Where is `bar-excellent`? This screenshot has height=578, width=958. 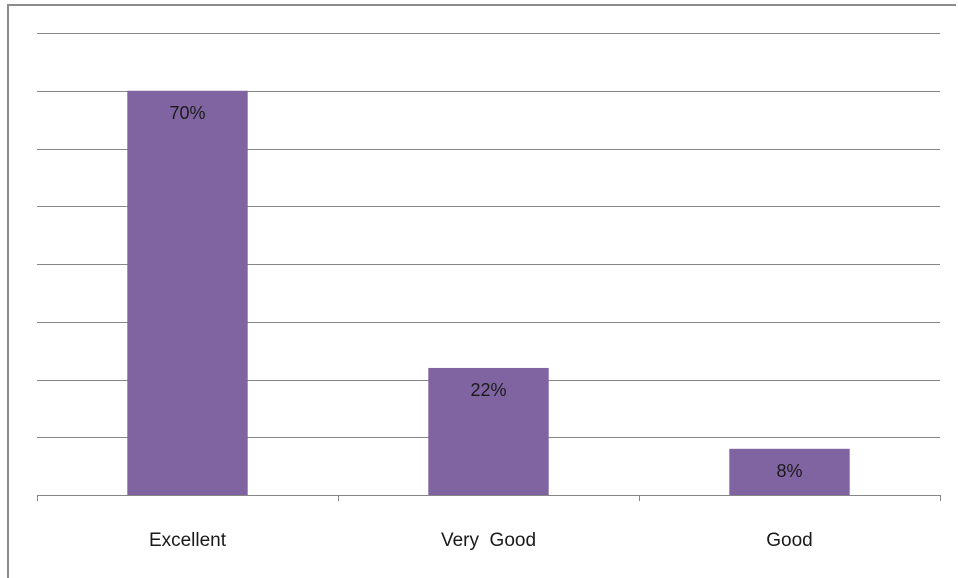
bar-excellent is located at coordinates (187, 292).